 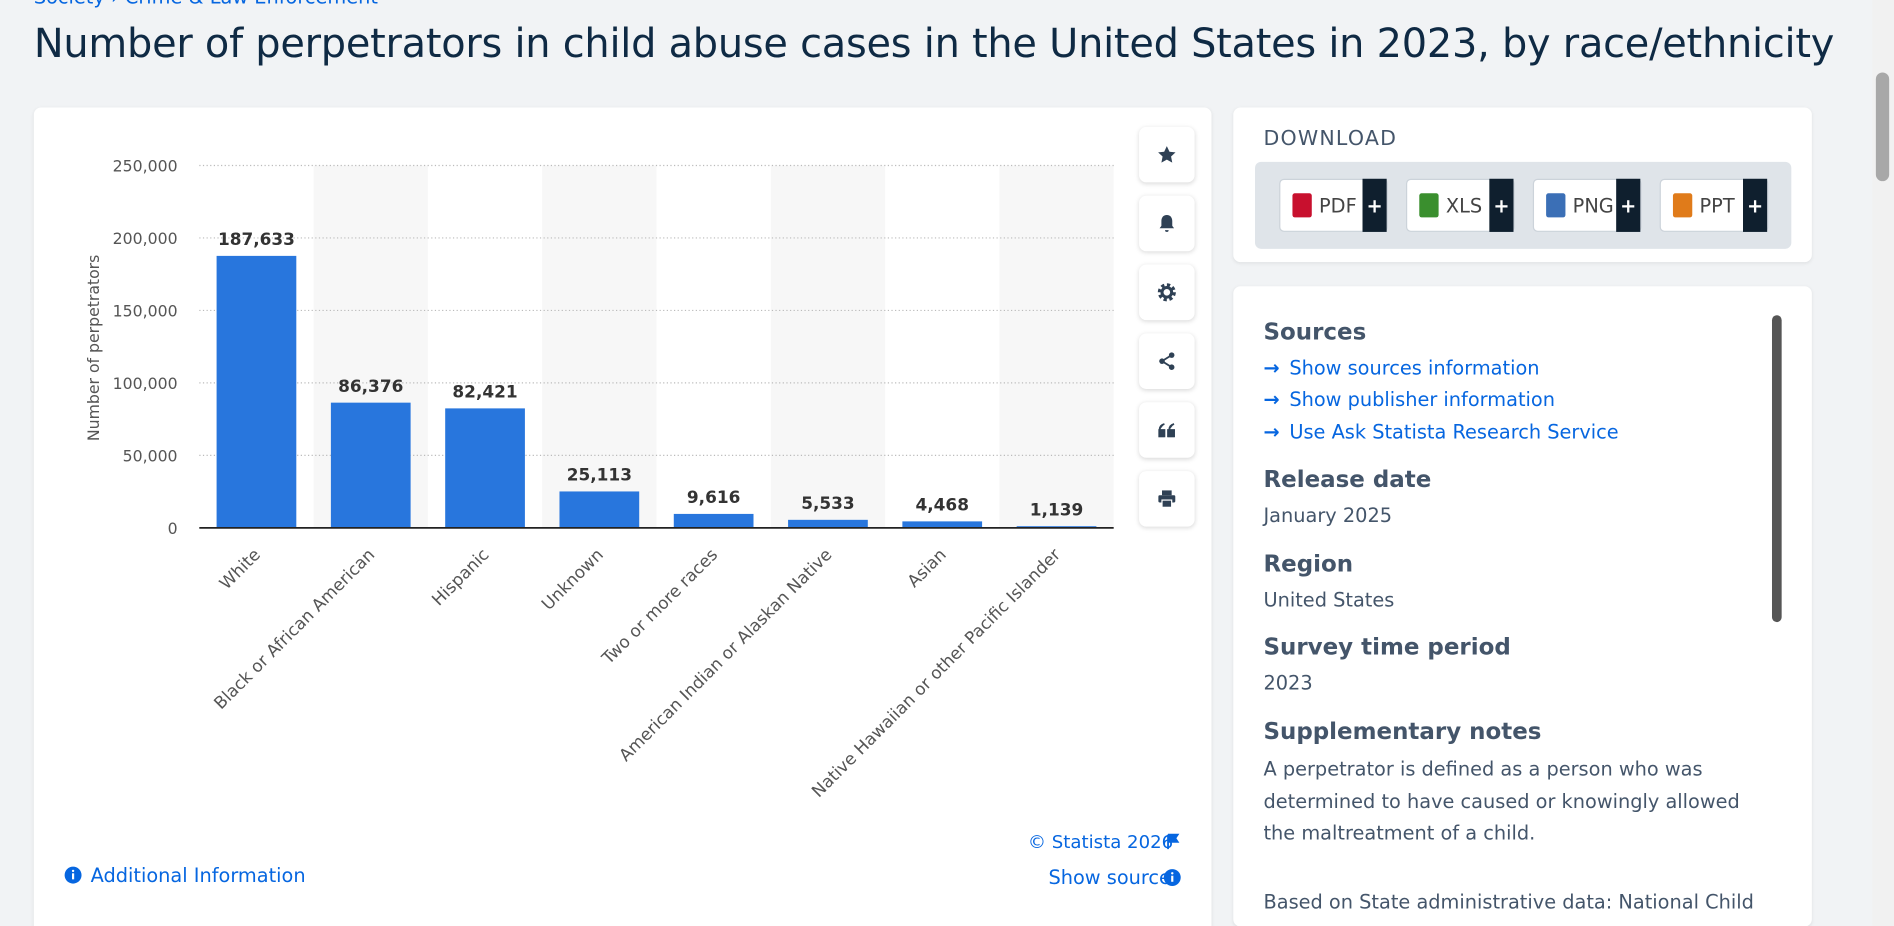 I want to click on cite-button, so click(x=1167, y=430).